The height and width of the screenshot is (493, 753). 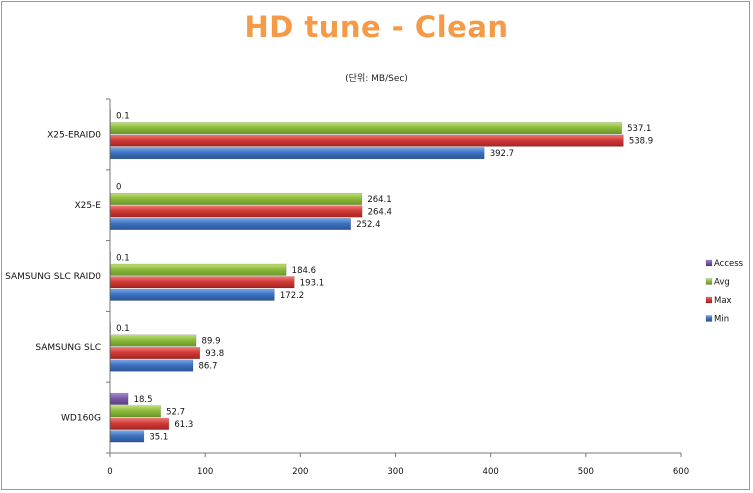 What do you see at coordinates (68, 348) in the screenshot?
I see `category-label-samsung-slc: SAMSUNG SLC` at bounding box center [68, 348].